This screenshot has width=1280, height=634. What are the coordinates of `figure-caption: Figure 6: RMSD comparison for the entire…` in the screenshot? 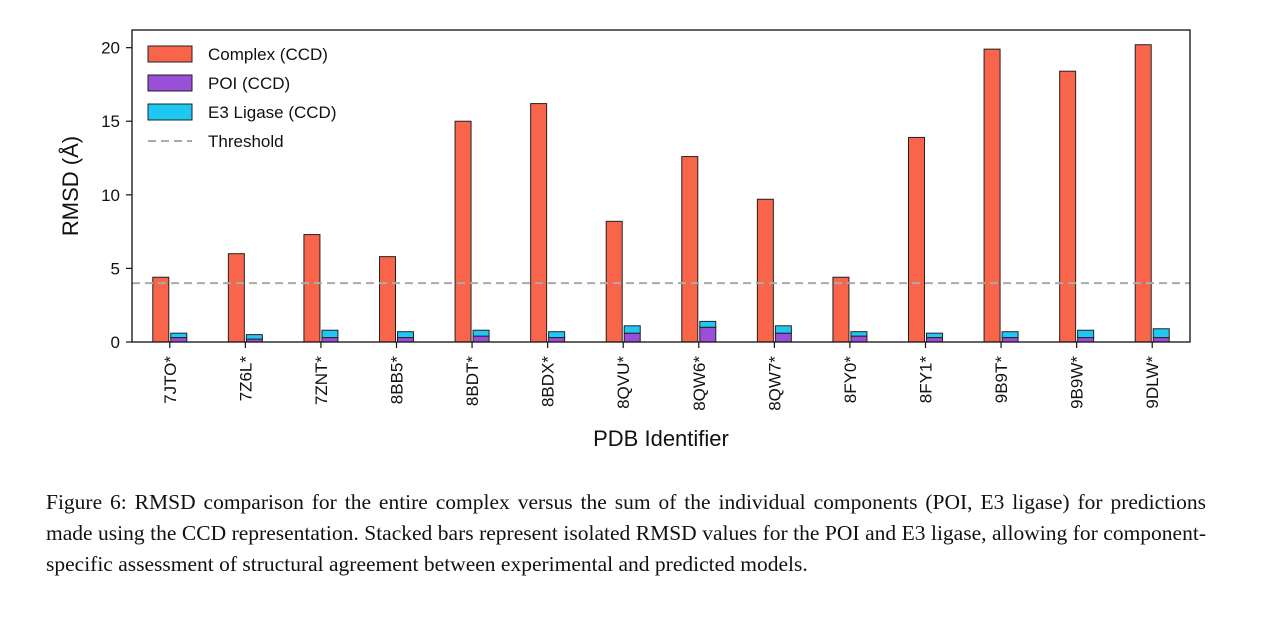 It's located at (626, 533).